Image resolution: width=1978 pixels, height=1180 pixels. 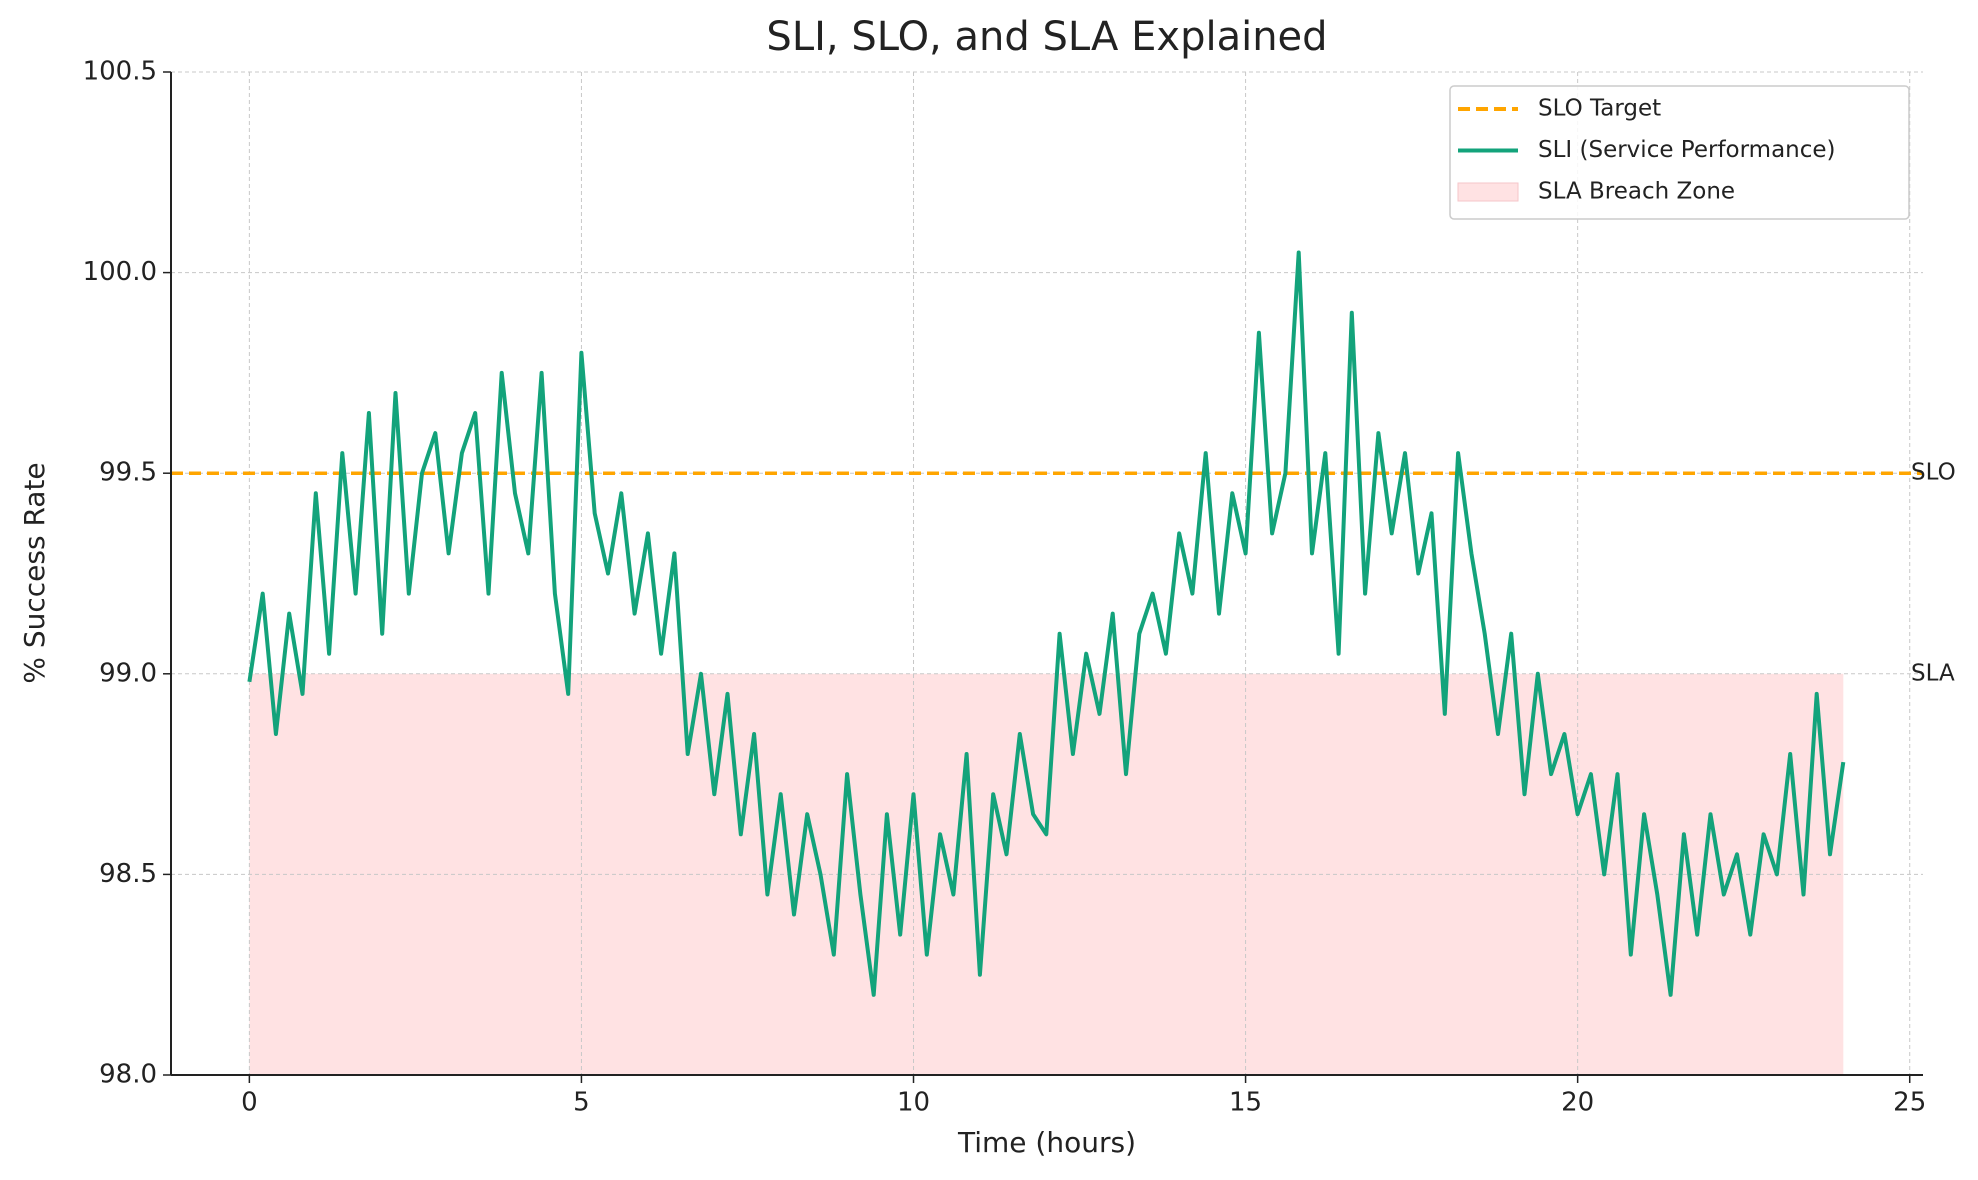 What do you see at coordinates (1933, 473) in the screenshot?
I see `slo-label: SLO` at bounding box center [1933, 473].